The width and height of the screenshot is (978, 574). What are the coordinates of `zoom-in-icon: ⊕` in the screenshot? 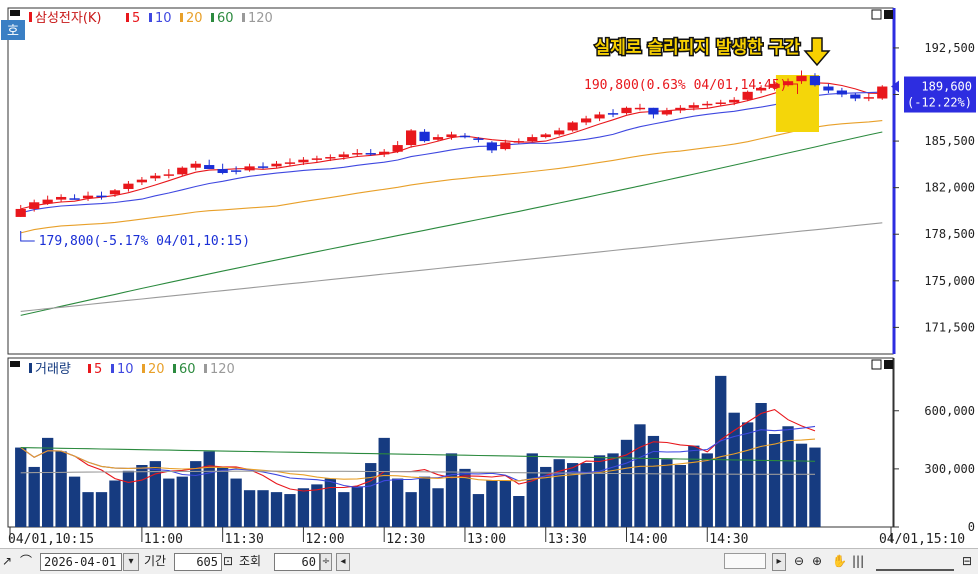 It's located at (817, 561).